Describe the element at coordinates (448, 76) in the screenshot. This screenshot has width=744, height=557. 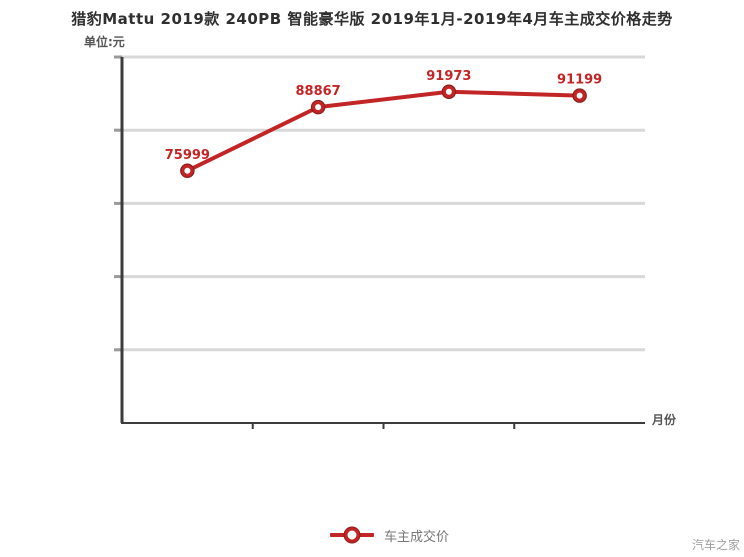
I see `point-value-label: 91973` at that location.